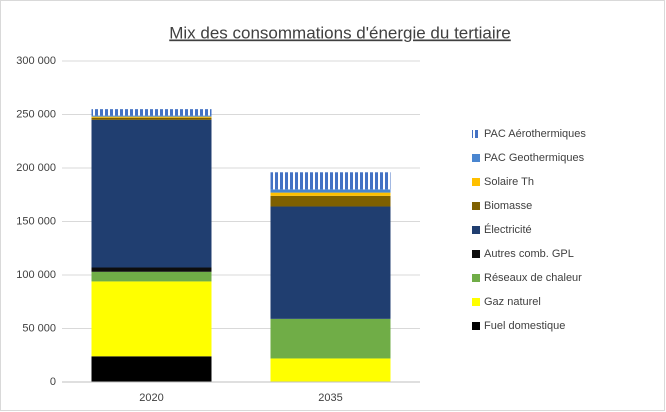 The width and height of the screenshot is (666, 412). I want to click on x-tick-label: 2020, so click(151, 398).